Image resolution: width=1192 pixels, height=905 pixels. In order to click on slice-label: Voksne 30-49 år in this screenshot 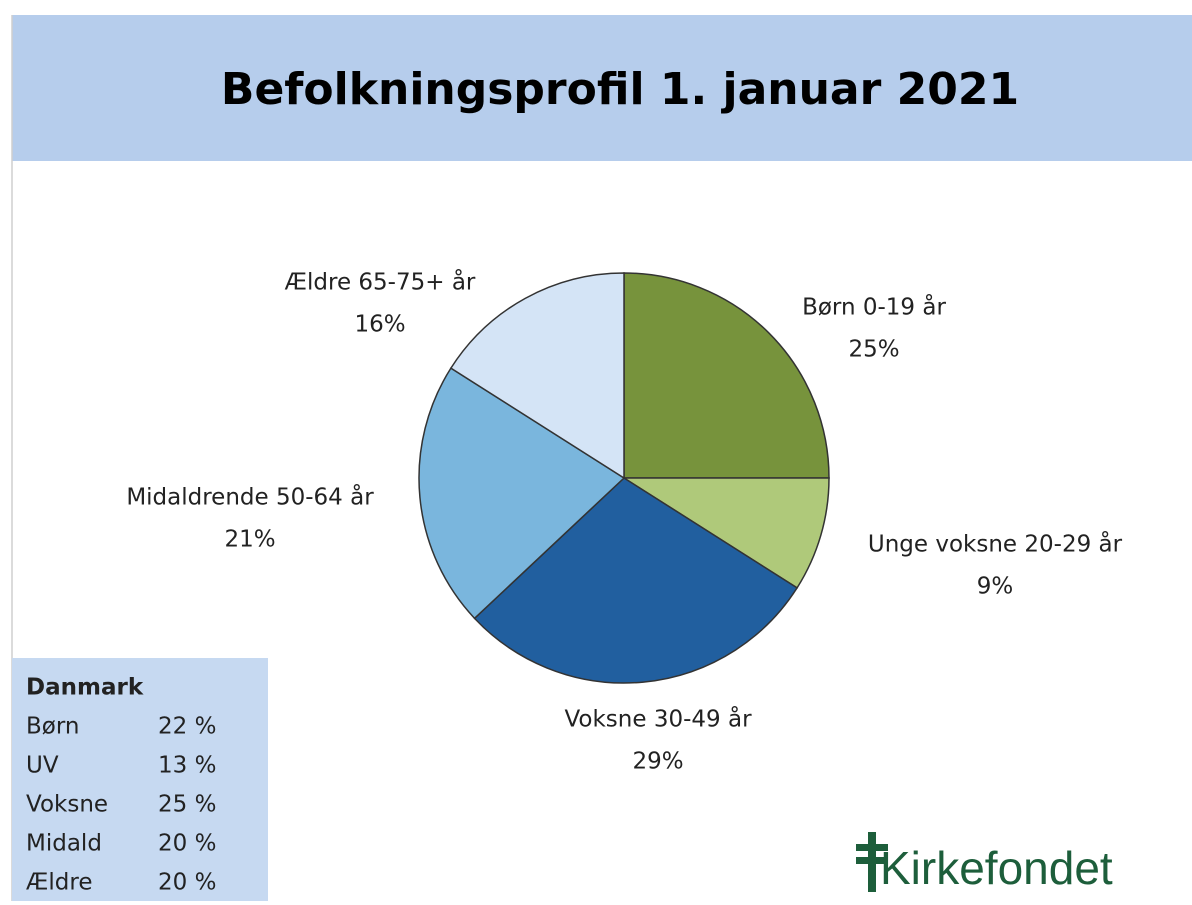, I will do `click(658, 719)`.